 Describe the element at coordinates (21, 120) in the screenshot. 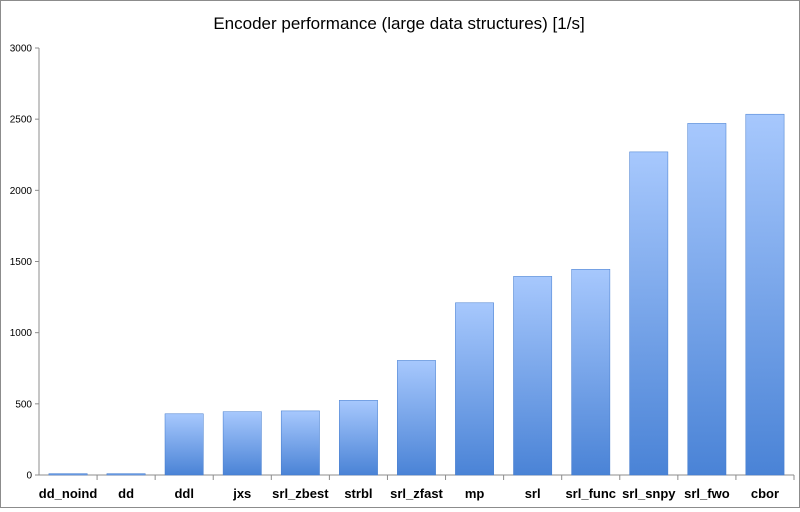

I see `y-tick-label: 2500` at that location.